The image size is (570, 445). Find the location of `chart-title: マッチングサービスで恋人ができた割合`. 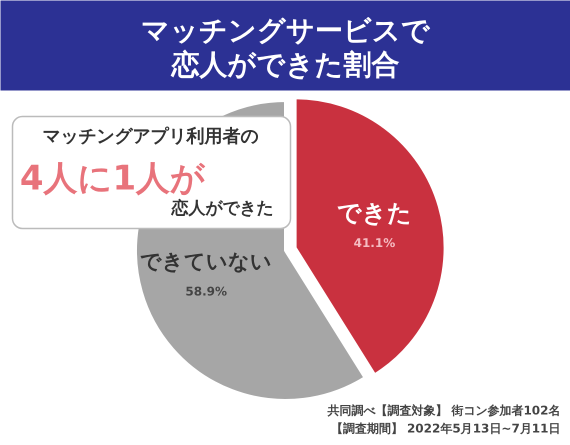

chart-title: マッチングサービスで恋人ができた割合 is located at coordinates (286, 47).